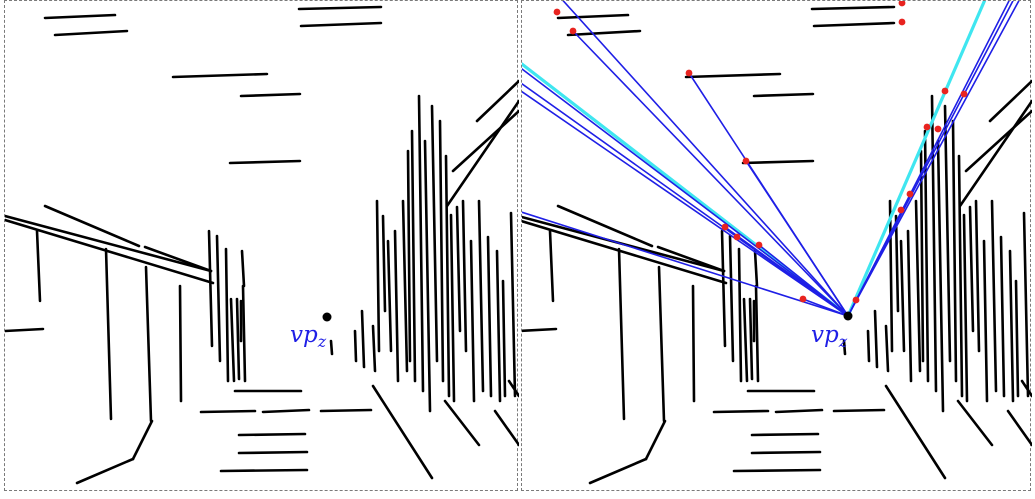 The height and width of the screenshot is (499, 1035). What do you see at coordinates (304, 335) in the screenshot?
I see `left-vp-label-main: vp` at bounding box center [304, 335].